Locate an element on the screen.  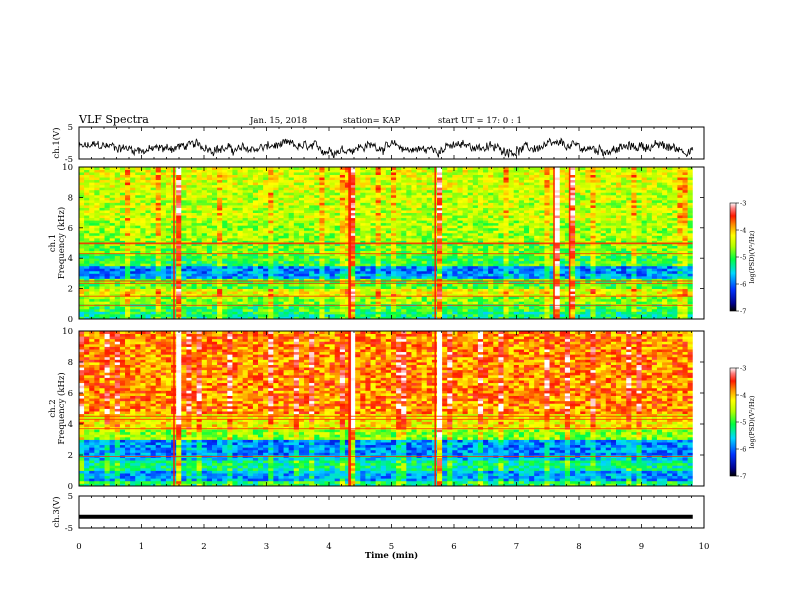
date-label: Jan. 15, 2018 is located at coordinates (278, 121).